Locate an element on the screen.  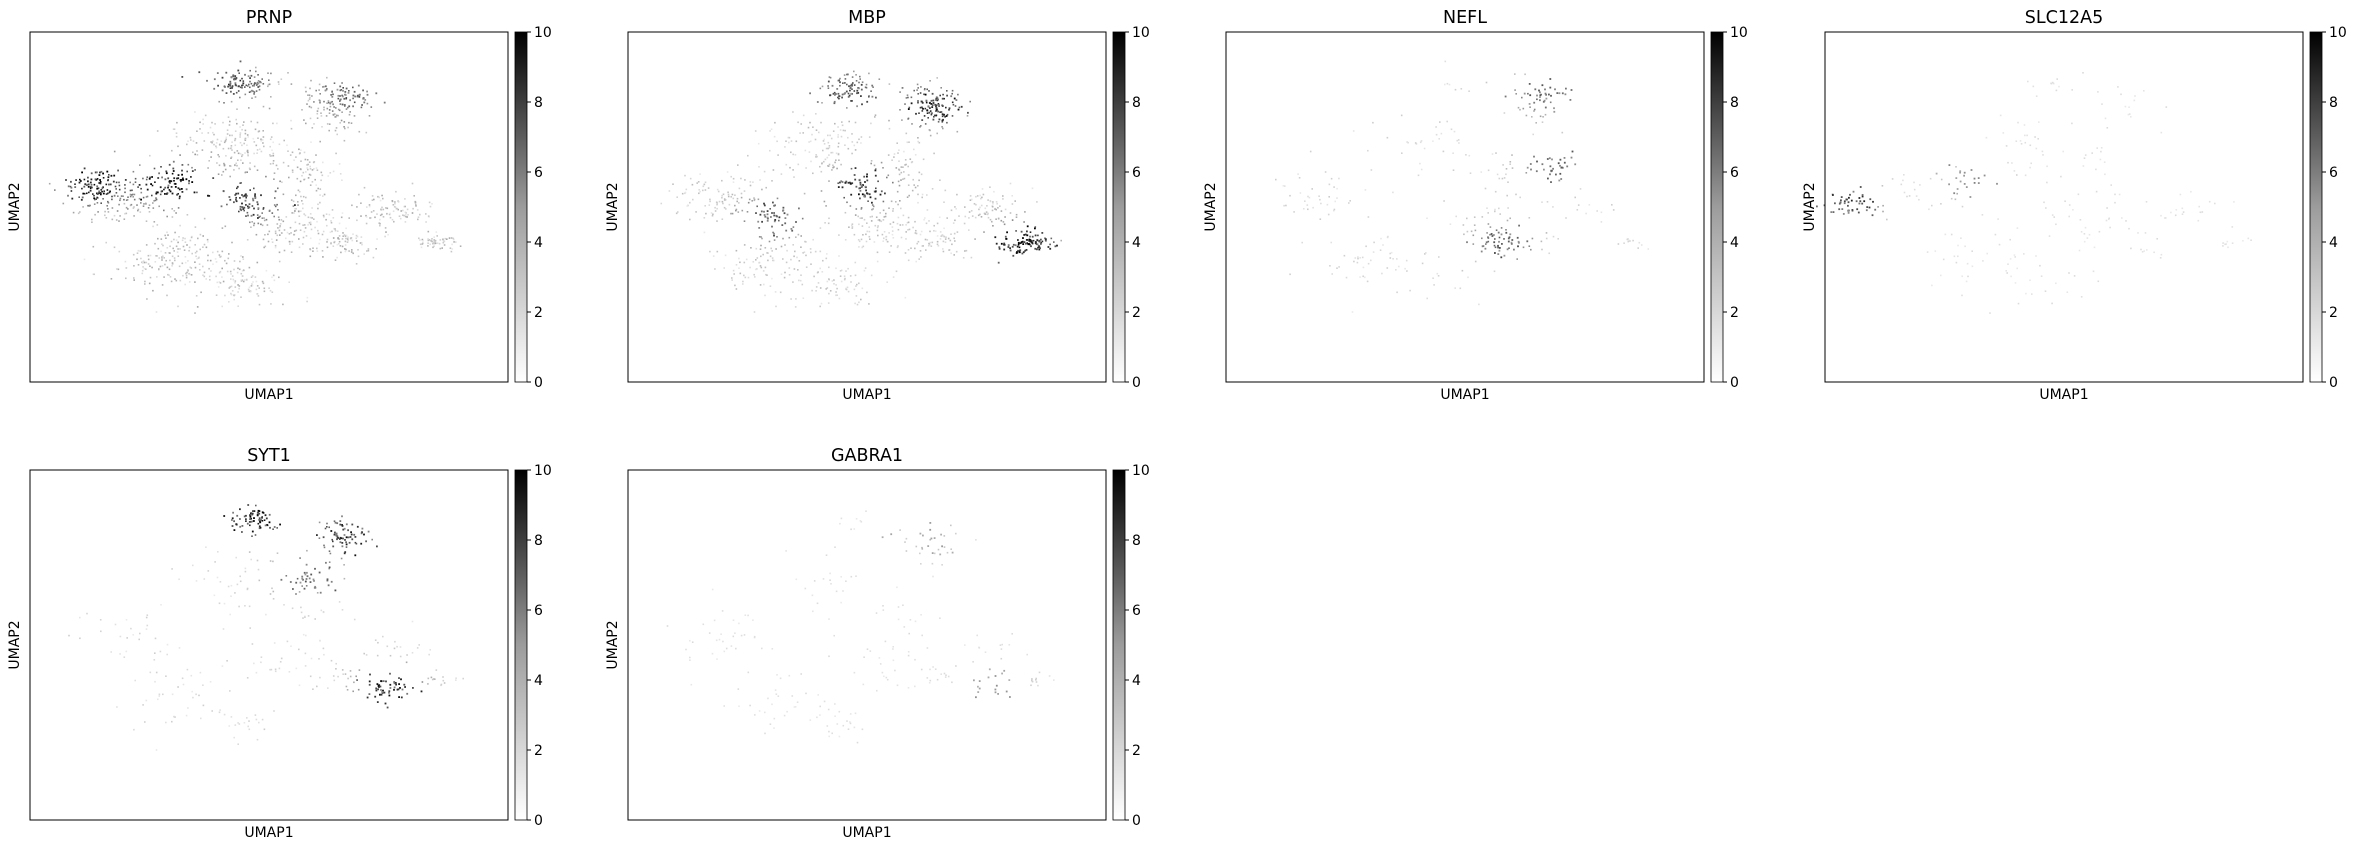
colorbar-tick-label: 0 is located at coordinates (1136, 821).